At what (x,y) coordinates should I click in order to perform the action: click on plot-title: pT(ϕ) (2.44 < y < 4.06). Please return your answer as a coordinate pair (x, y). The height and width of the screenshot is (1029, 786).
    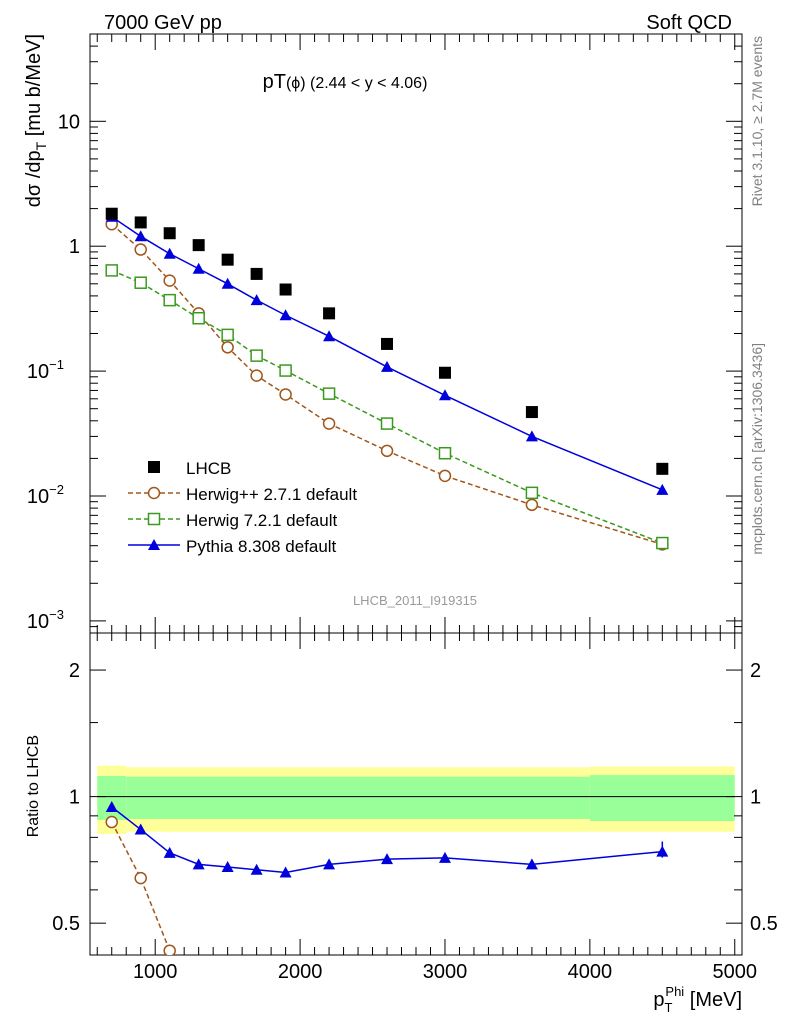
    Looking at the image, I should click on (345, 82).